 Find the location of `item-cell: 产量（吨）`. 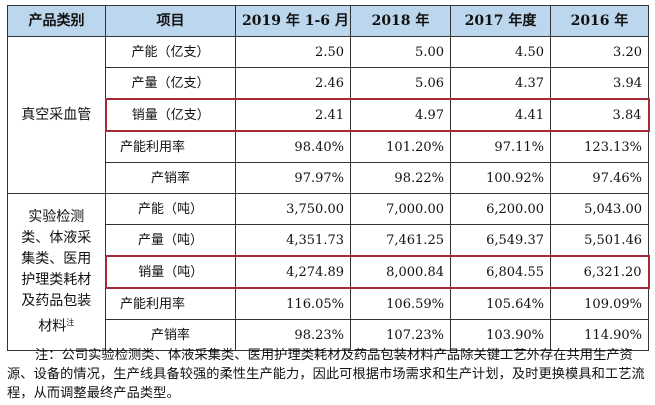

item-cell: 产量（吨） is located at coordinates (170, 240).